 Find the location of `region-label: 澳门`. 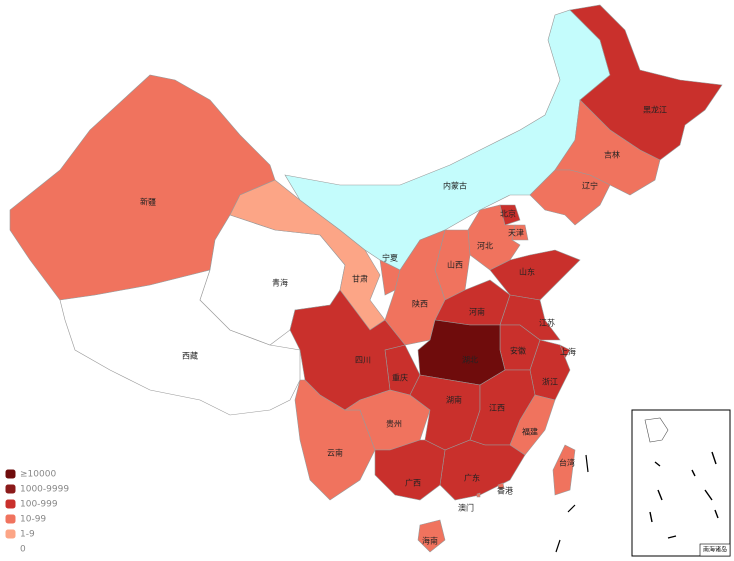

region-label: 澳门 is located at coordinates (466, 508).